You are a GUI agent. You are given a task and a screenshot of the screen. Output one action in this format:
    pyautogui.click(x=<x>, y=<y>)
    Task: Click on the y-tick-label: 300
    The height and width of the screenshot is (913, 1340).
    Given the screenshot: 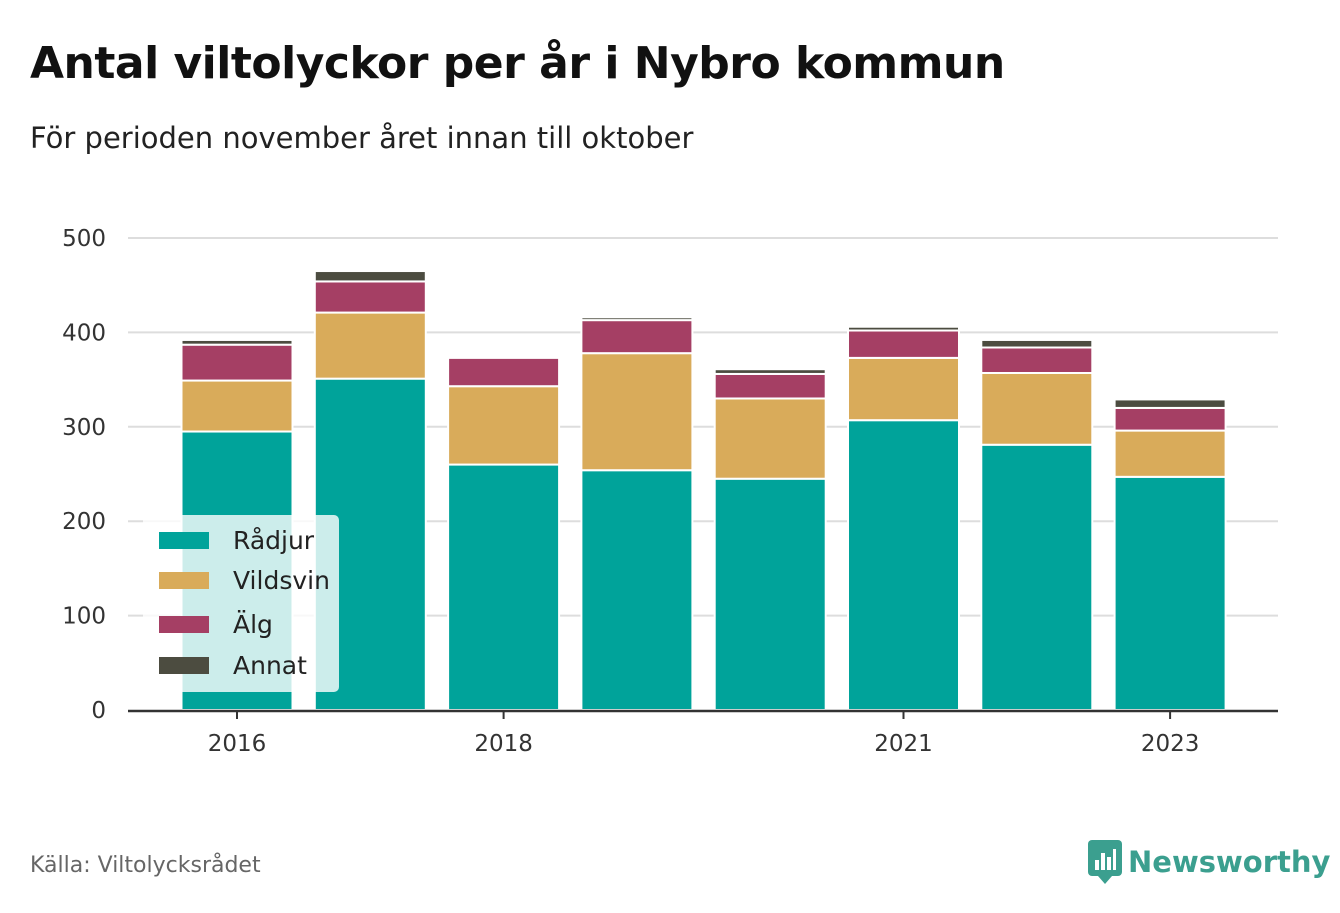 What is the action you would take?
    pyautogui.click(x=84, y=428)
    